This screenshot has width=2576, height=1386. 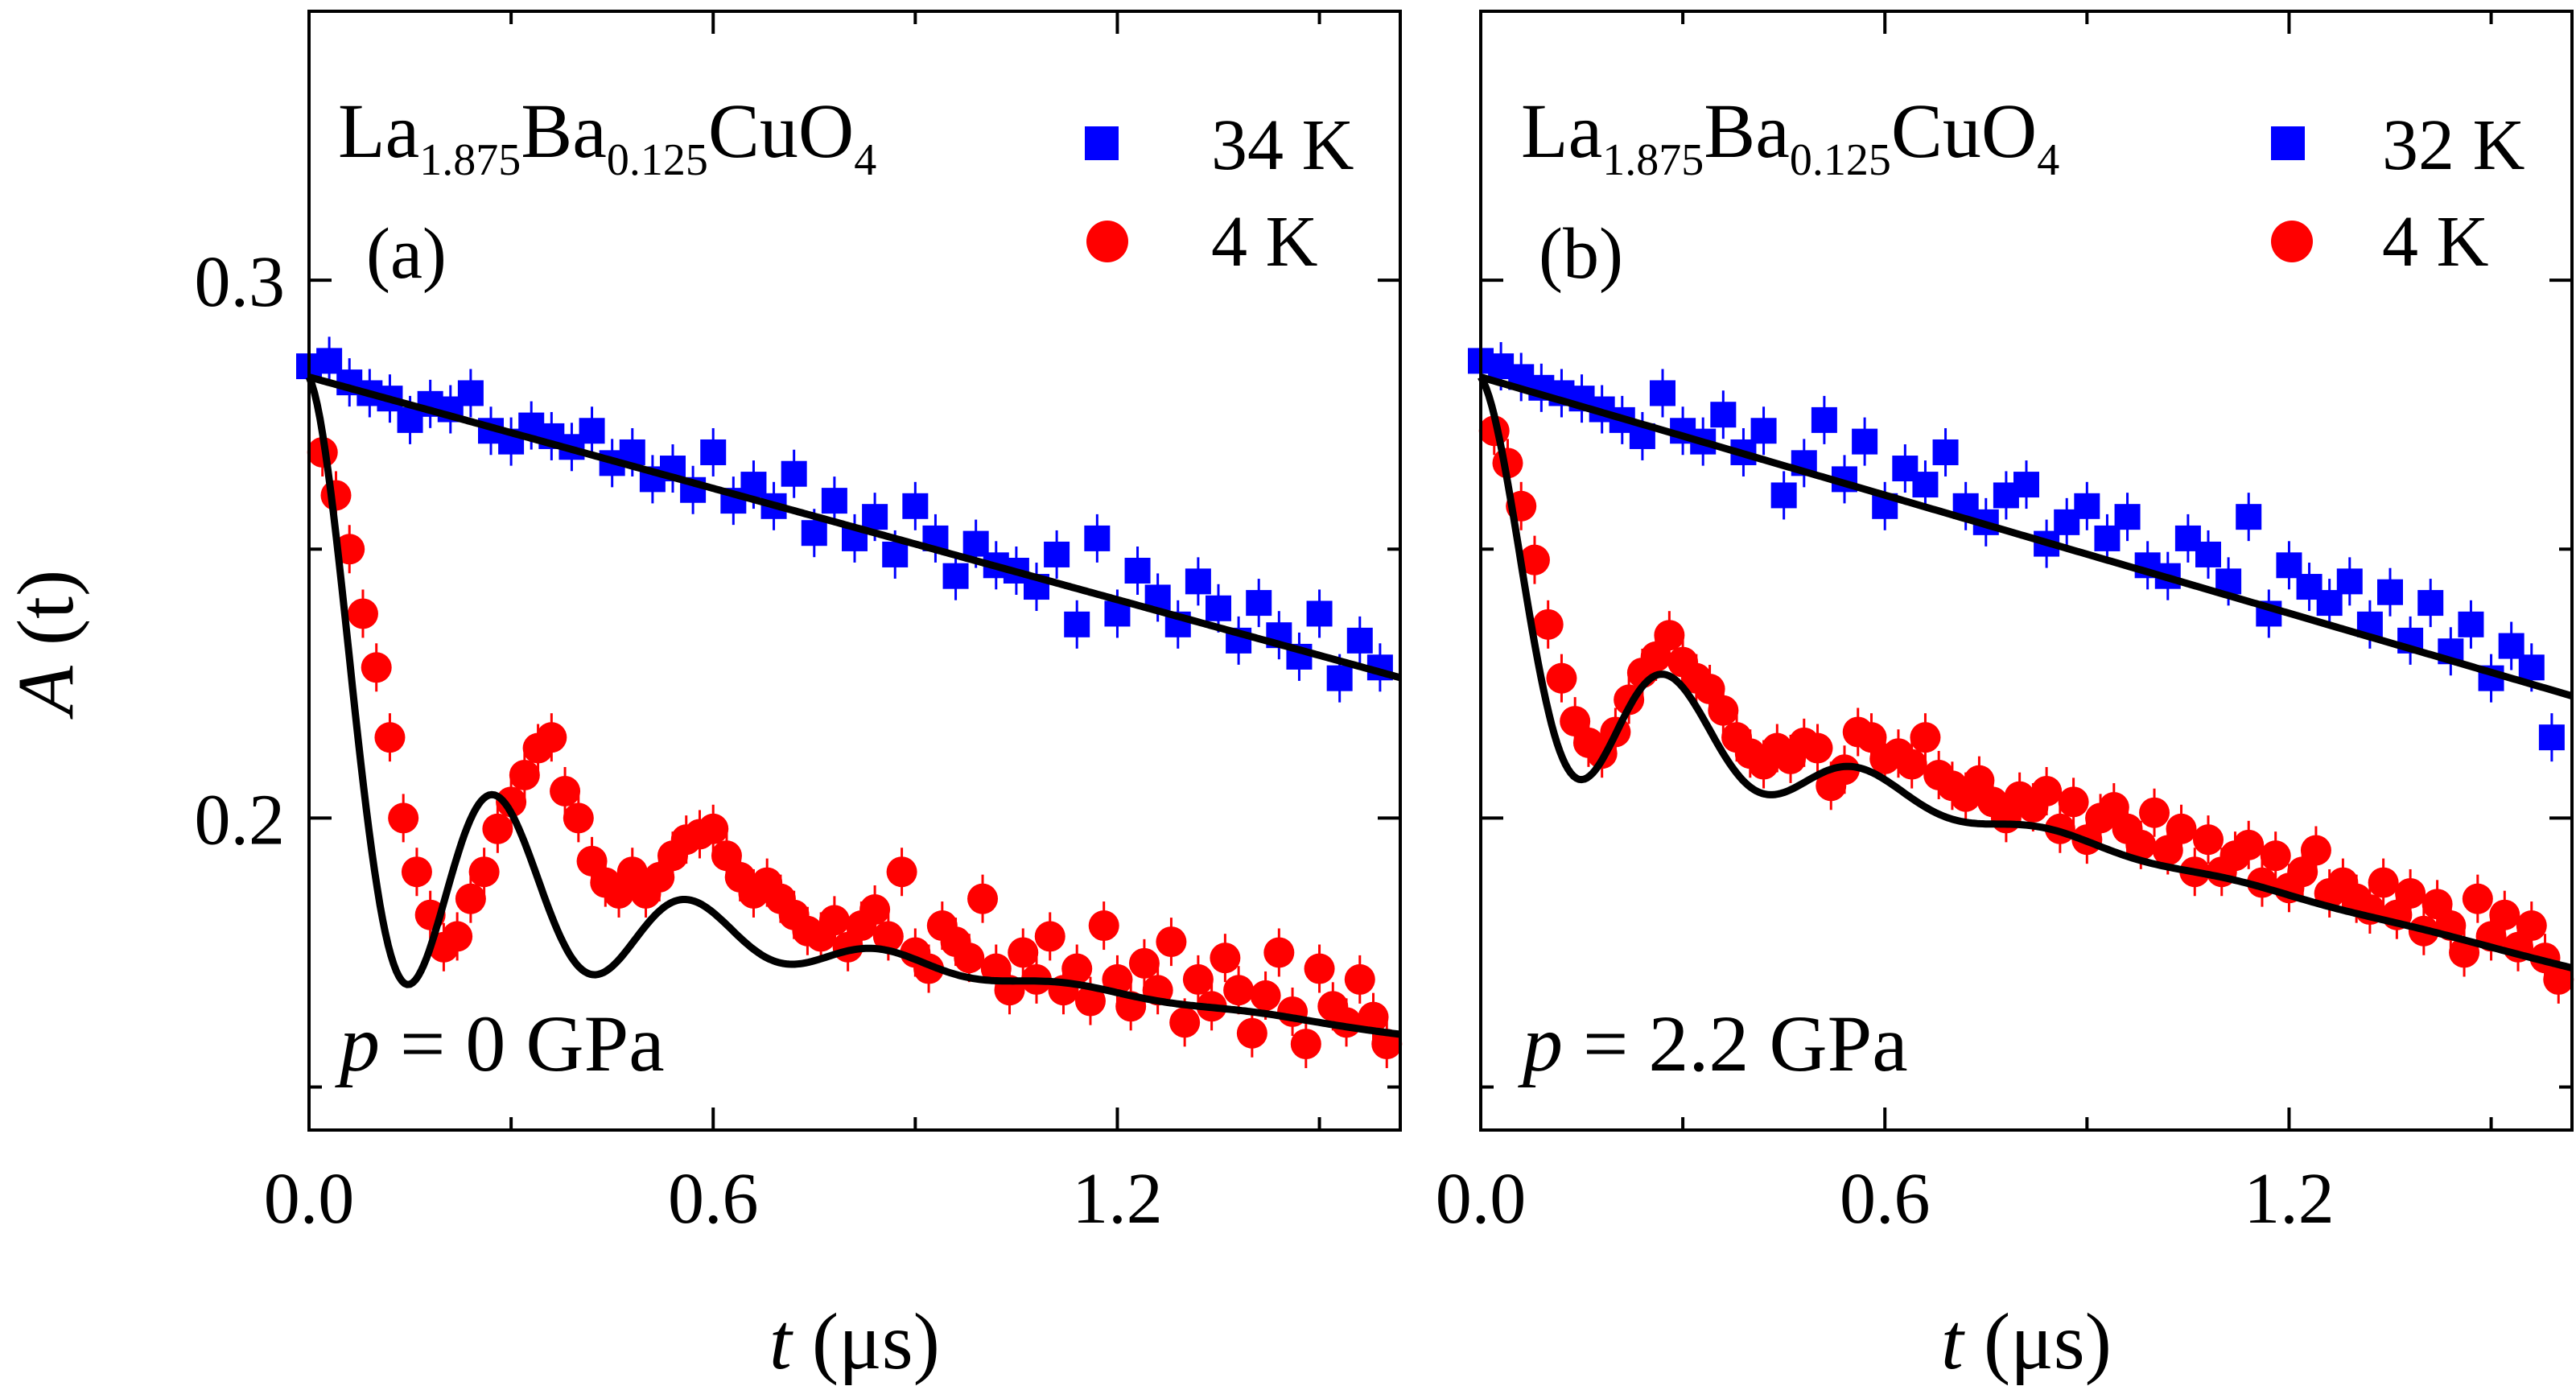 What do you see at coordinates (2289, 1199) in the screenshot?
I see `panel-b-x-tick-label: 1.2` at bounding box center [2289, 1199].